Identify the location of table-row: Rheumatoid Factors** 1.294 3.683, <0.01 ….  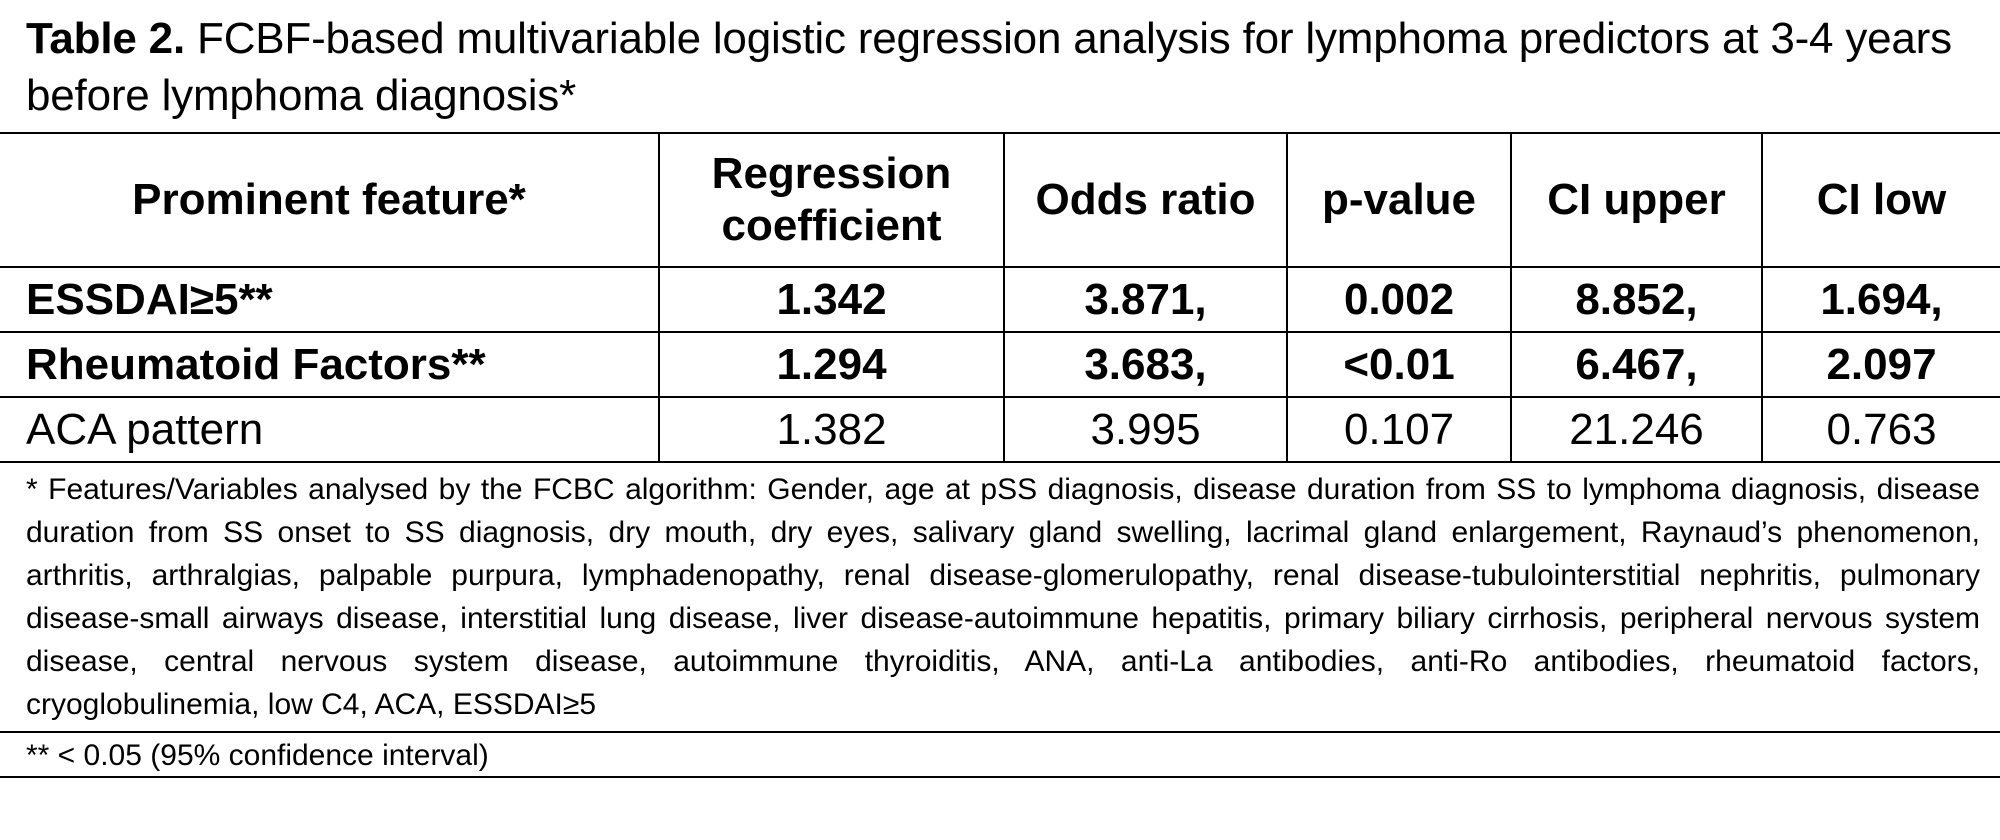
(1000, 364).